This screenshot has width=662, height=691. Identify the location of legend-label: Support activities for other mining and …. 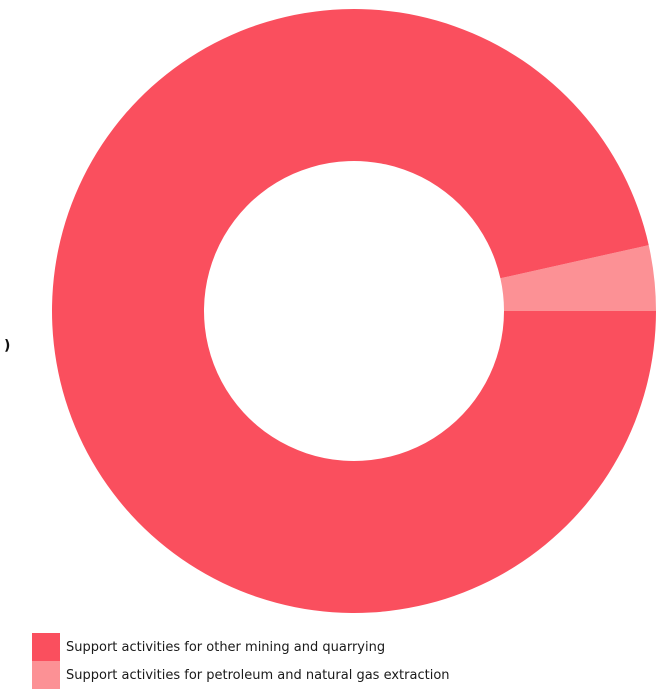
(226, 647).